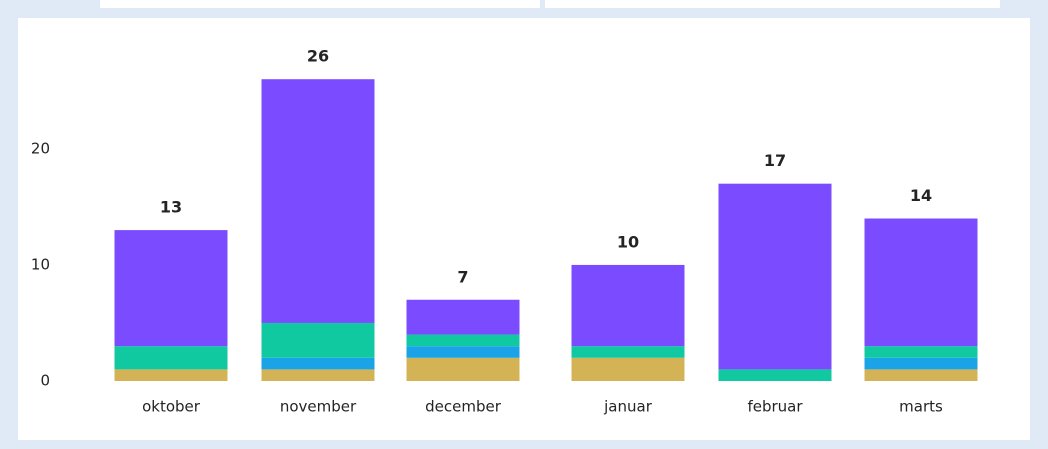 The width and height of the screenshot is (1048, 449). Describe the element at coordinates (628, 241) in the screenshot. I see `total-label: 10` at that location.